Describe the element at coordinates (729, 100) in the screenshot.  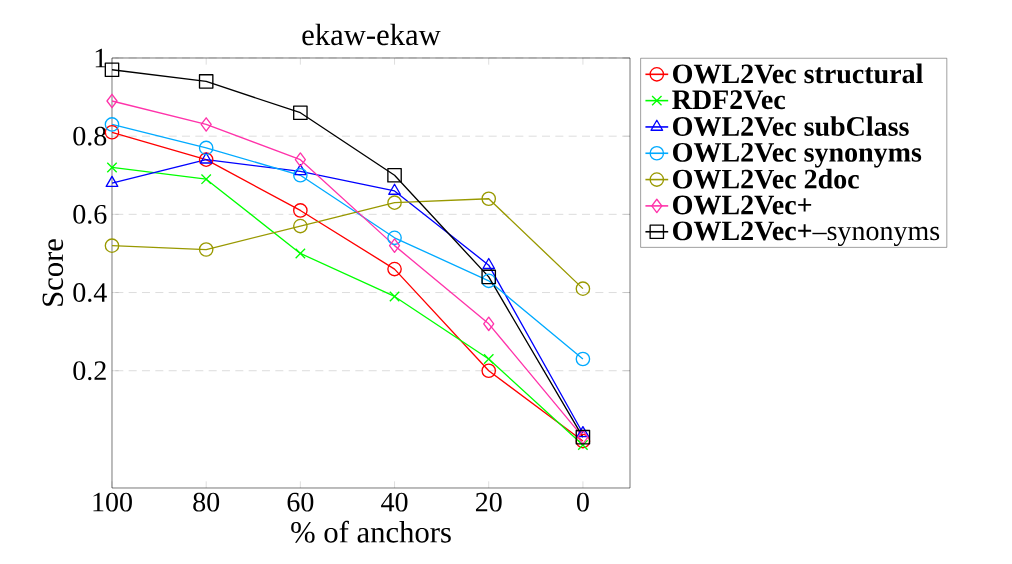
I see `legend-label: RDF2Vec` at that location.